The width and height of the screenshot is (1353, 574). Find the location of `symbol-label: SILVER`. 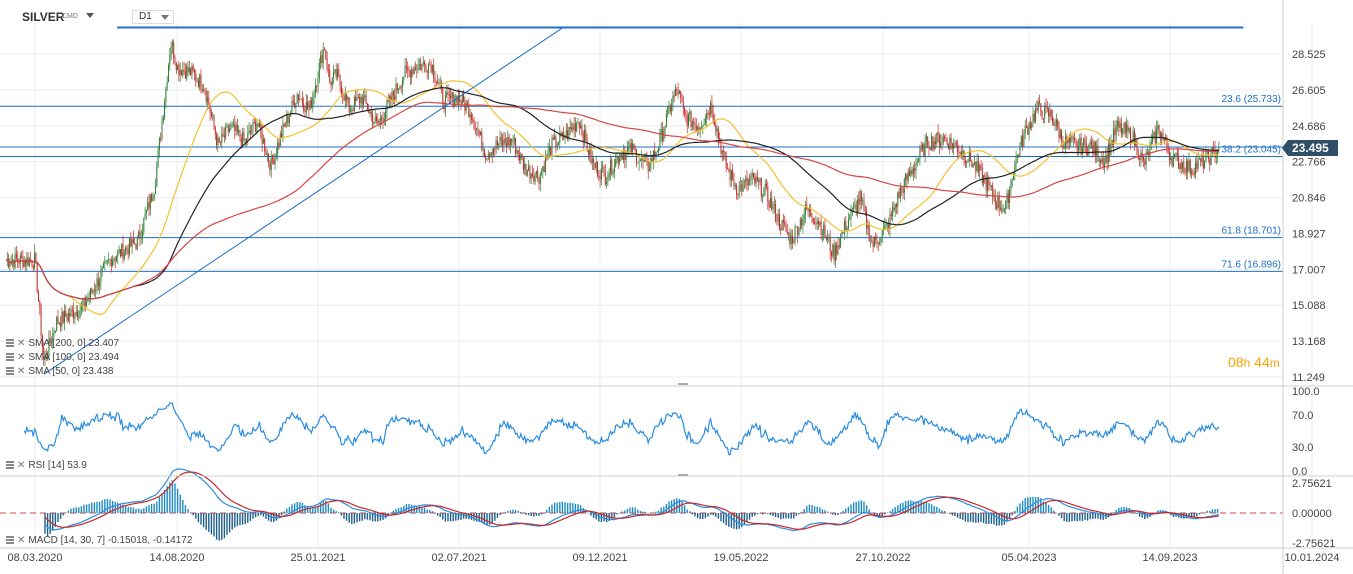

symbol-label: SILVER is located at coordinates (43, 17).